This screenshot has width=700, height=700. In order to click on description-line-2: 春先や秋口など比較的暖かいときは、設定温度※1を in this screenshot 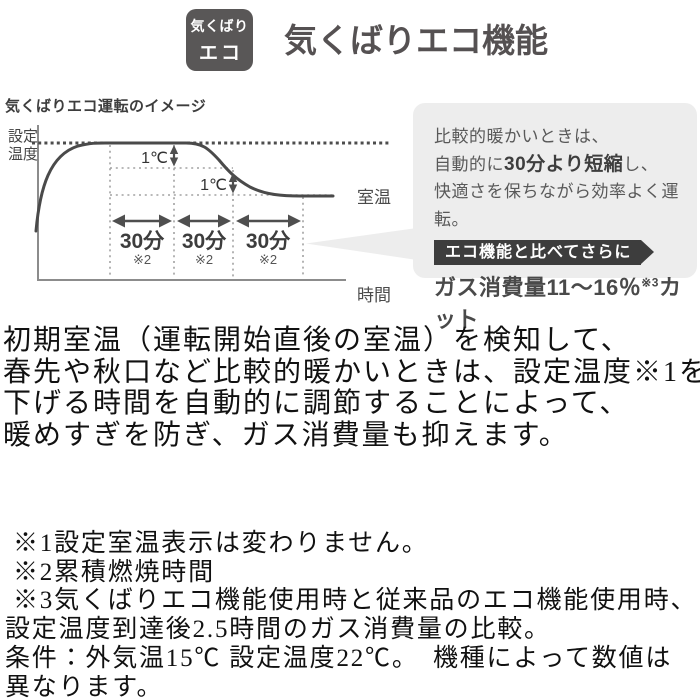, I will do `click(351, 372)`.